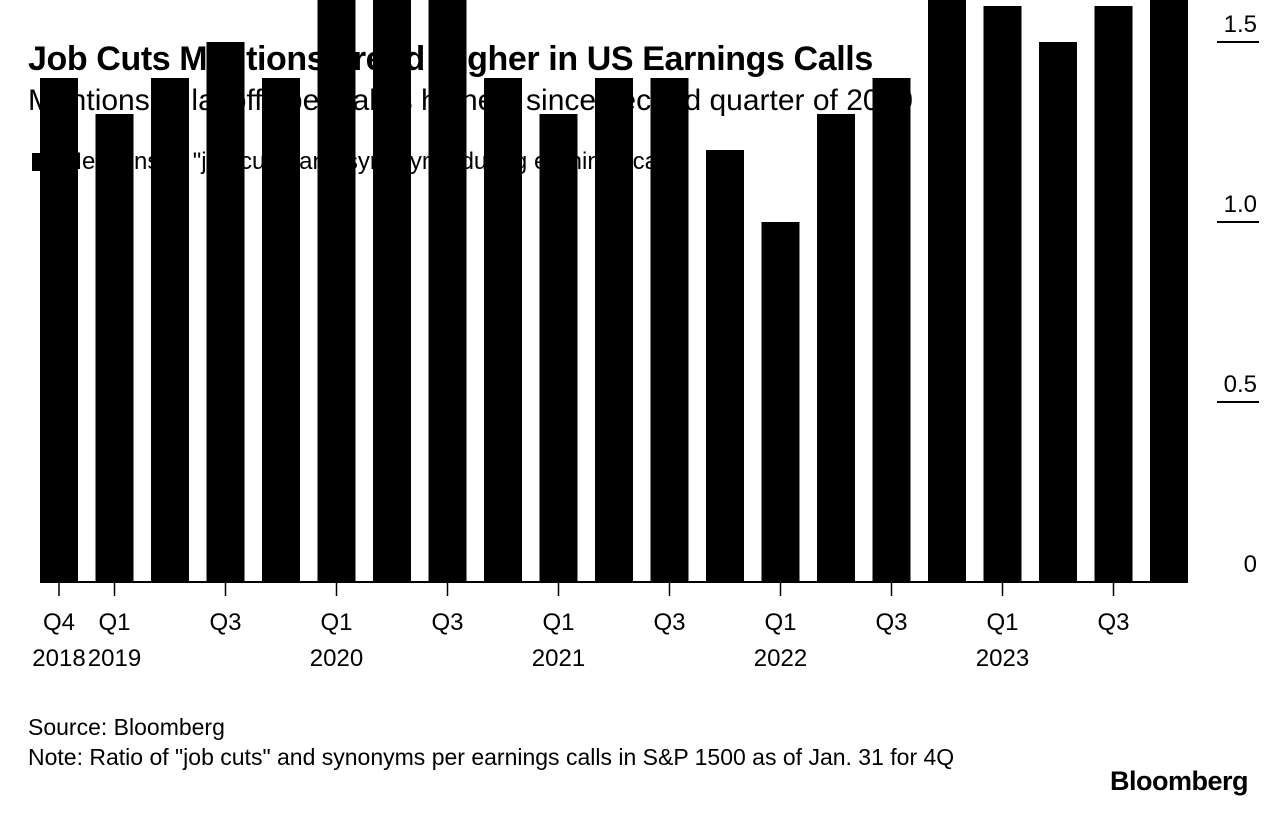 This screenshot has width=1286, height=826. Describe the element at coordinates (336, 658) in the screenshot. I see `x-tick-year-label: 2020` at that location.